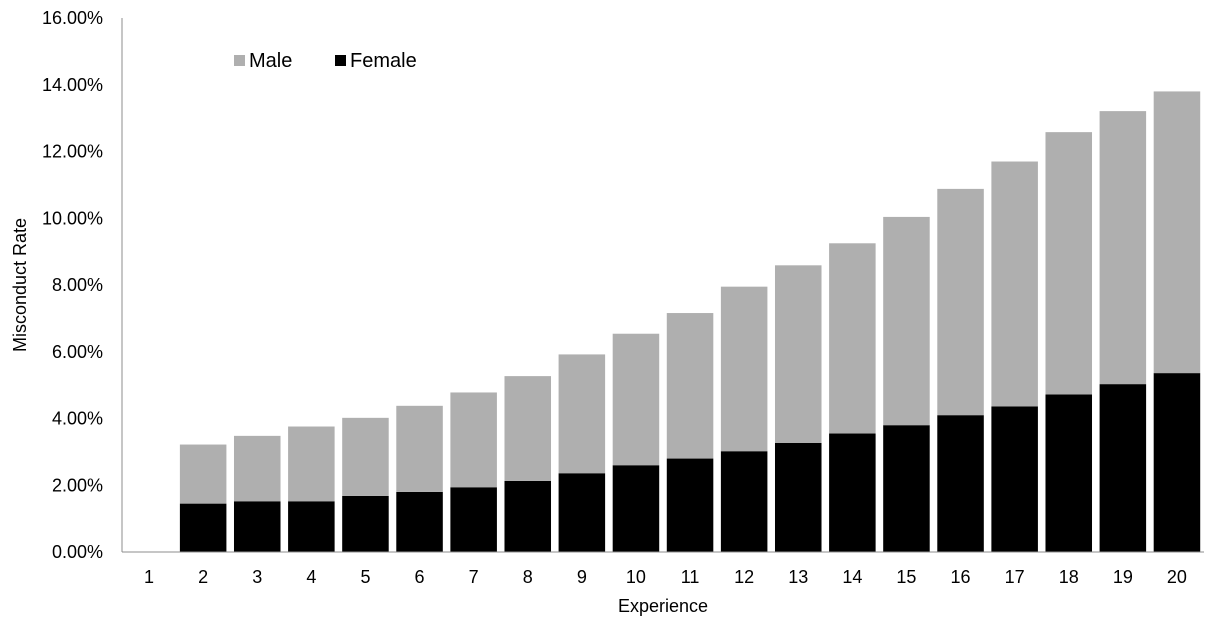 The height and width of the screenshot is (618, 1206). What do you see at coordinates (365, 577) in the screenshot?
I see `x-tick-label: 5` at bounding box center [365, 577].